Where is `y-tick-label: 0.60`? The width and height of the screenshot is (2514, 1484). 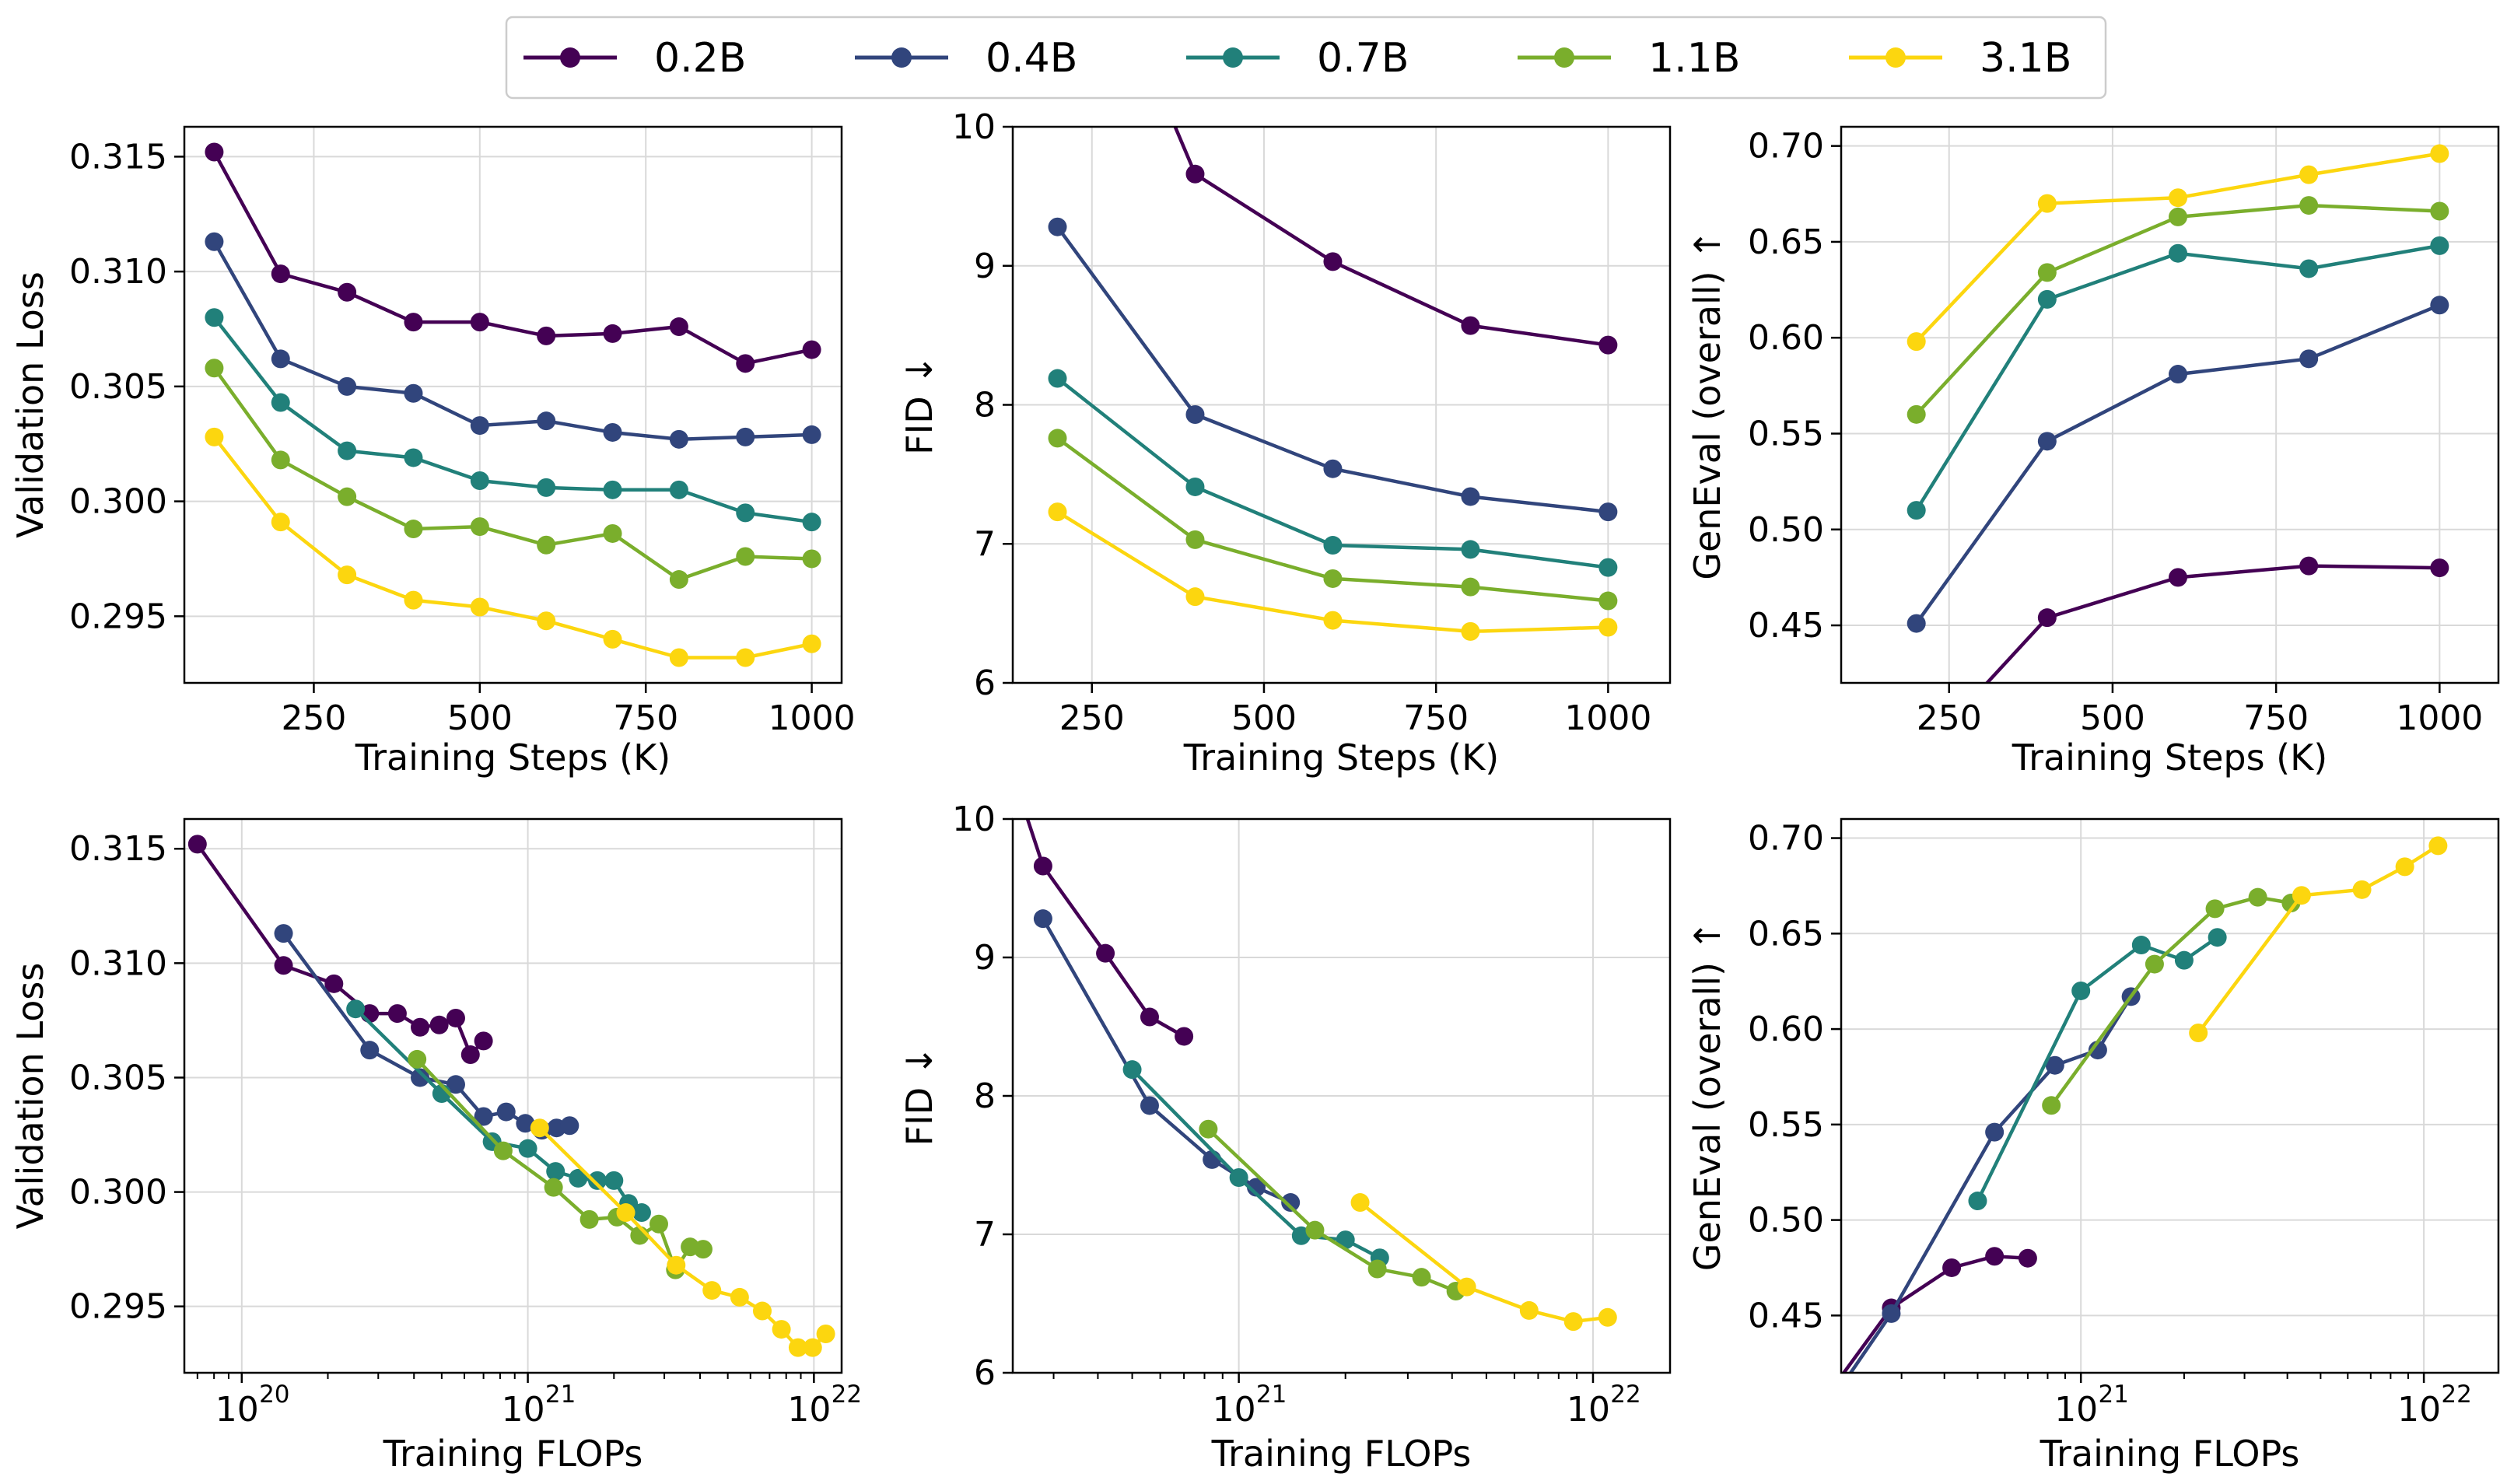
y-tick-label: 0.60 is located at coordinates (1786, 338).